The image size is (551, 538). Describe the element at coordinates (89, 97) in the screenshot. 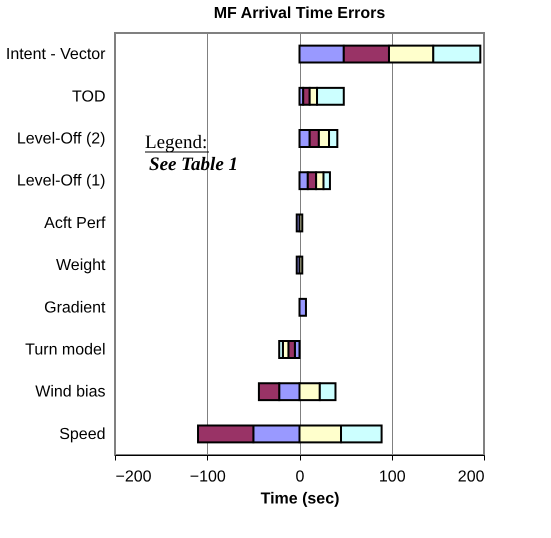

I see `y-tick-label: TOD` at that location.